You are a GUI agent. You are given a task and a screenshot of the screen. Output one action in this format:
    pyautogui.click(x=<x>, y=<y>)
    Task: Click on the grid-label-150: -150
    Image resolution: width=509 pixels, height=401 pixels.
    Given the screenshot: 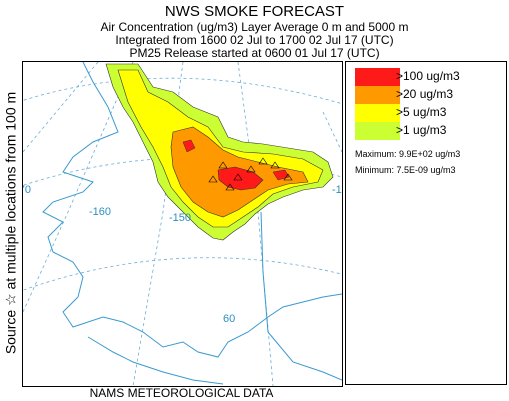 What is the action you would take?
    pyautogui.click(x=180, y=218)
    